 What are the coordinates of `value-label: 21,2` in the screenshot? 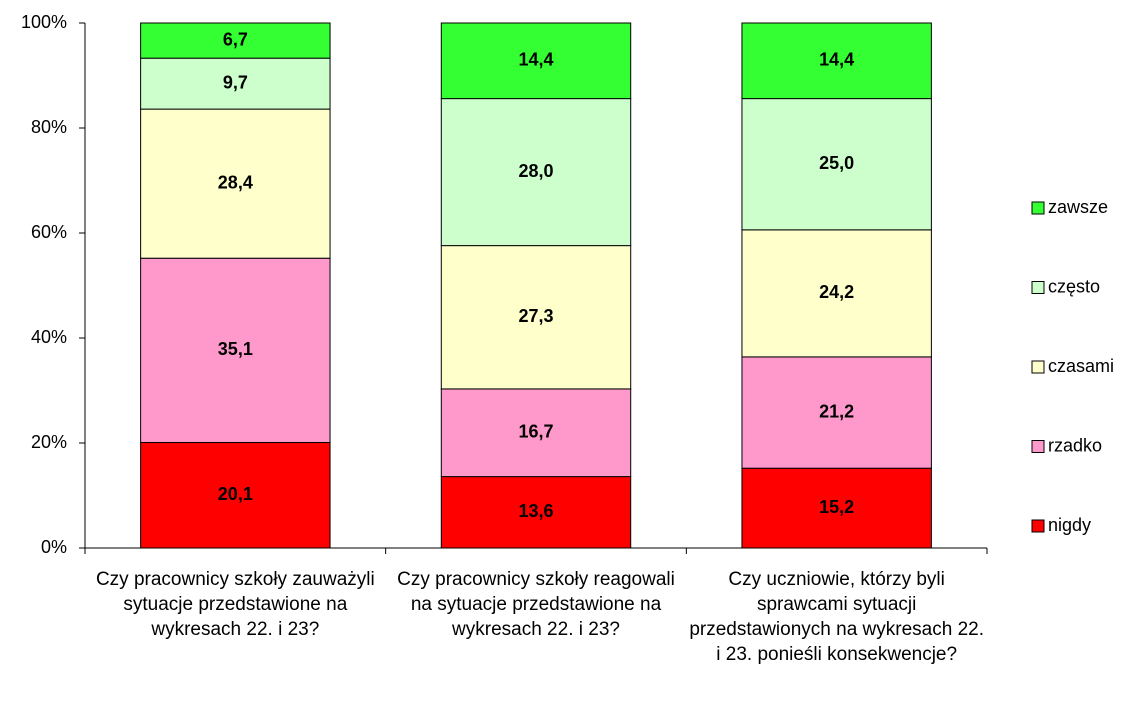 It's located at (836, 411).